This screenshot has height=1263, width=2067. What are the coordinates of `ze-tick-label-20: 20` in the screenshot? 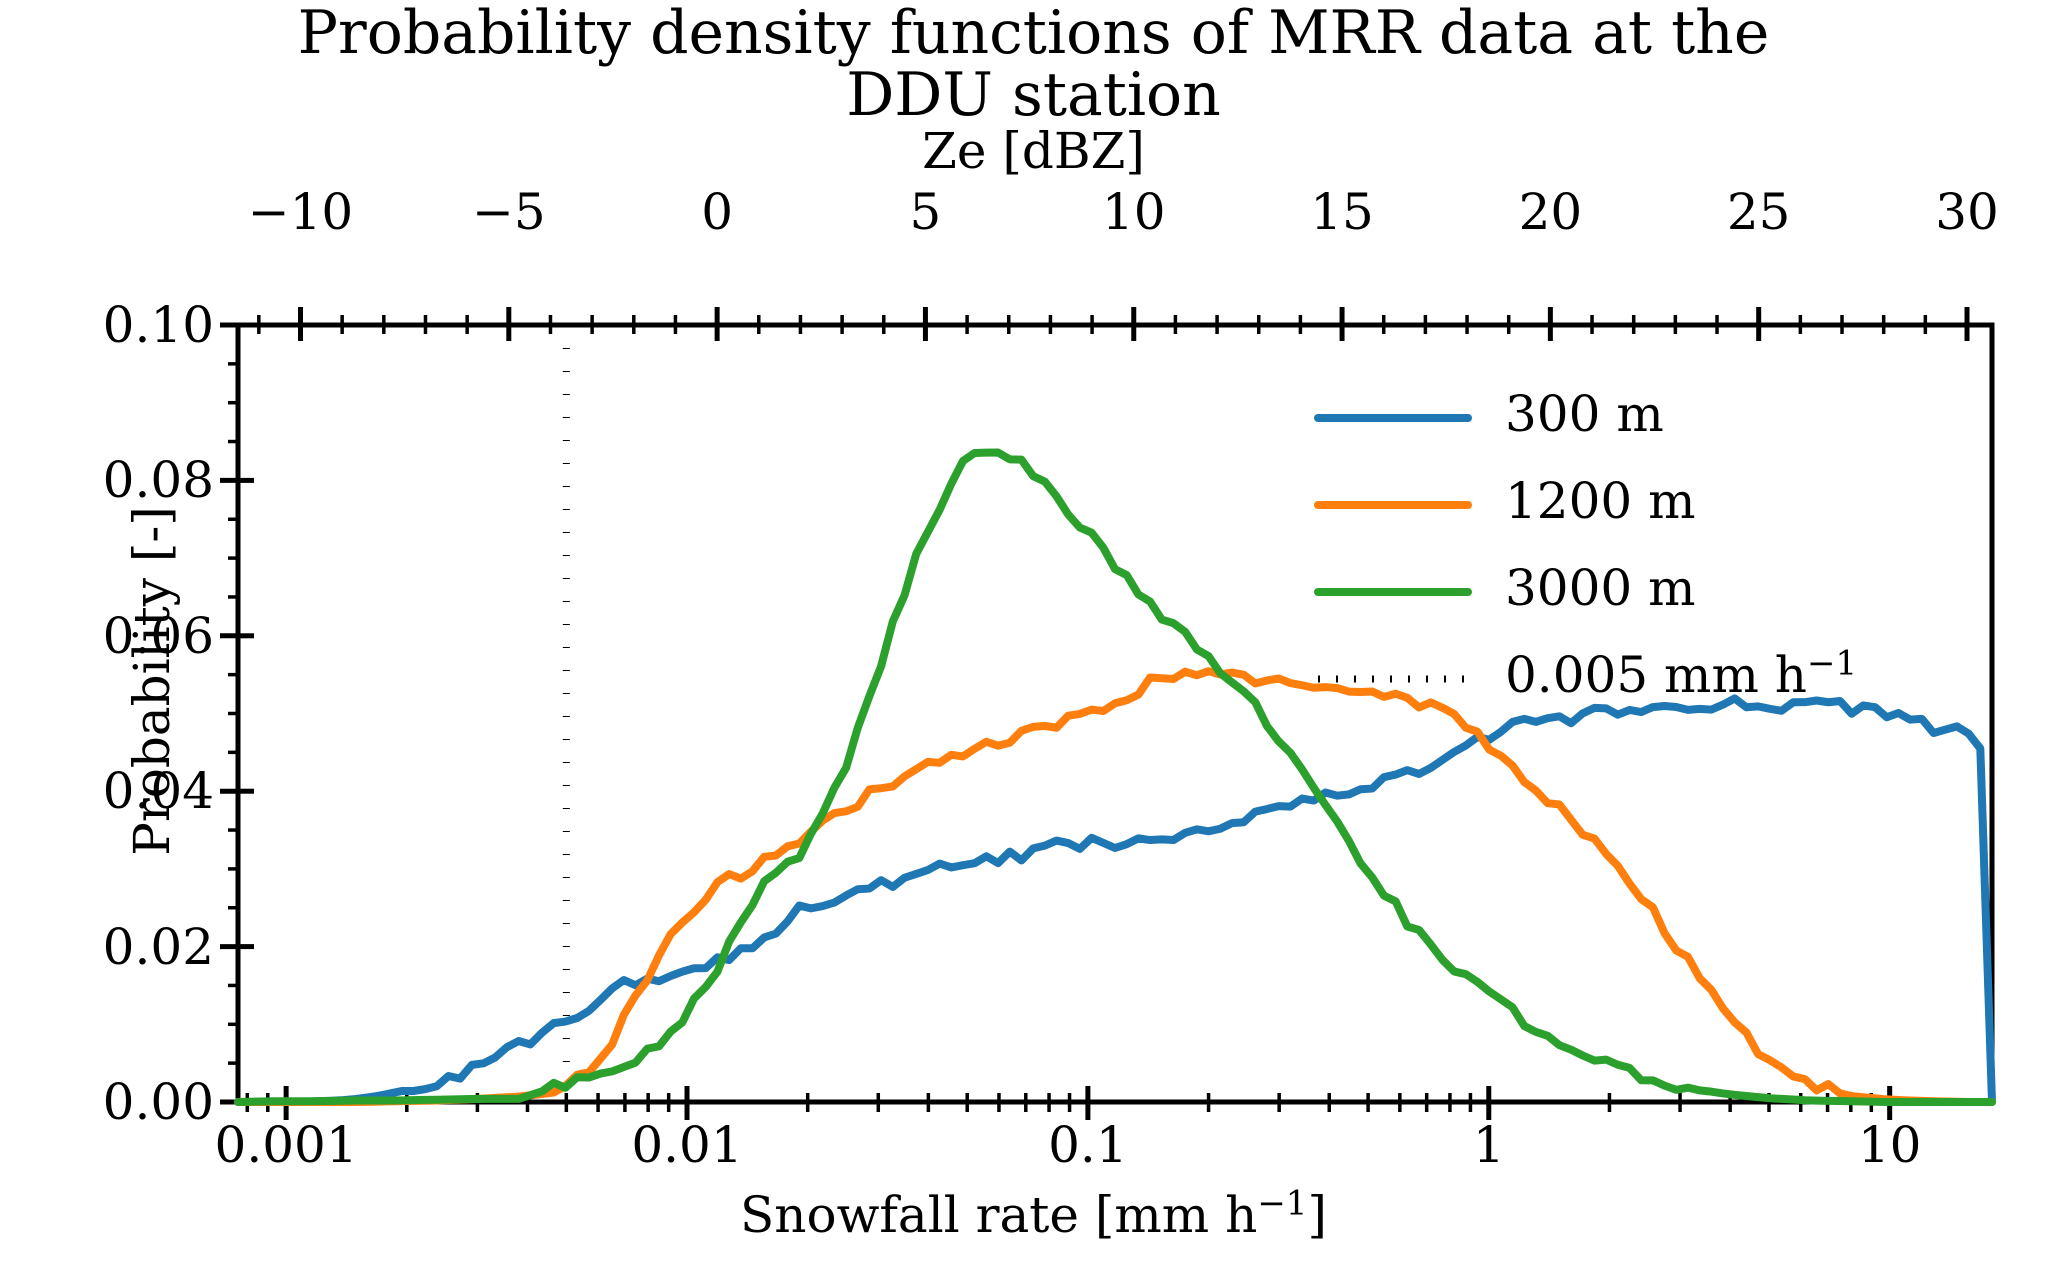 It's located at (1550, 212).